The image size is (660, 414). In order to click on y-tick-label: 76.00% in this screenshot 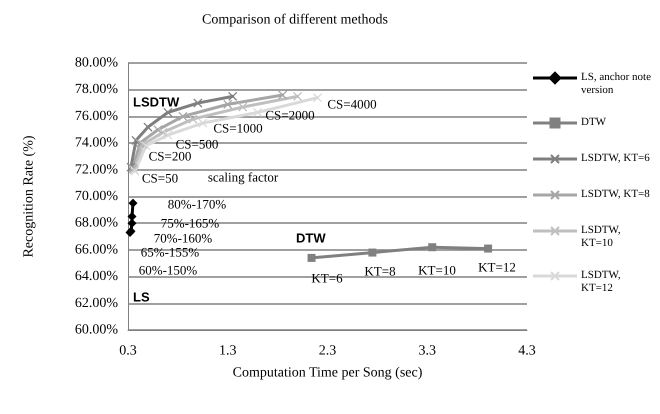, I will do `click(96, 116)`.